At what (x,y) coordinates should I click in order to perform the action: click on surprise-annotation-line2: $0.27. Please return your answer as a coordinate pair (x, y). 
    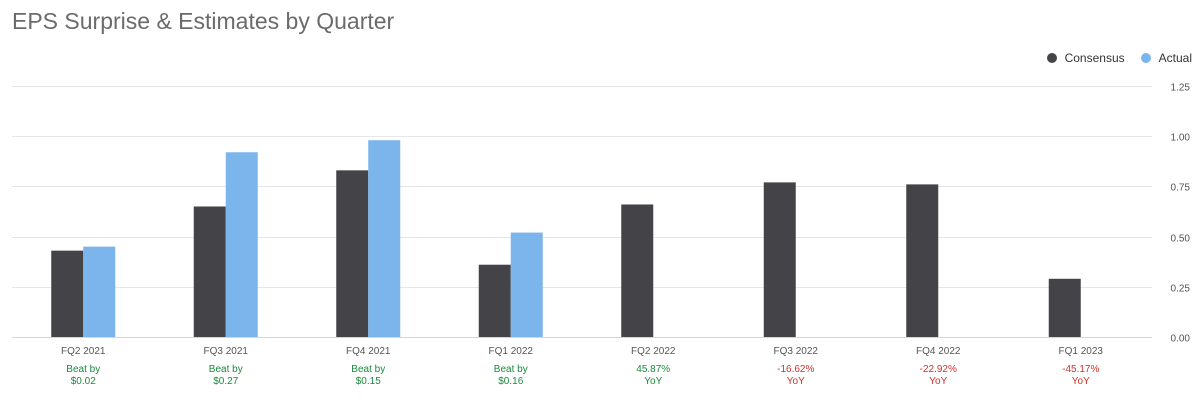
    Looking at the image, I should click on (225, 381).